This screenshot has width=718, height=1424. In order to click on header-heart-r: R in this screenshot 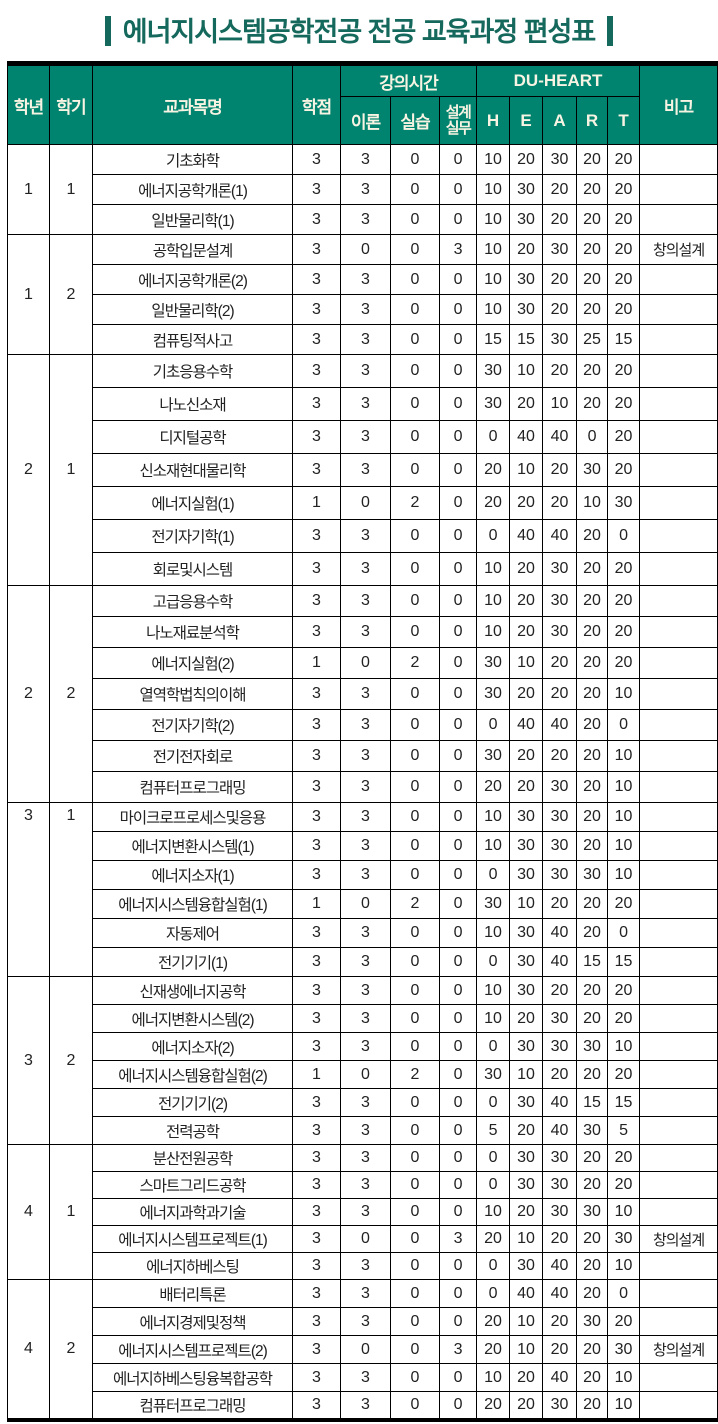, I will do `click(592, 120)`.